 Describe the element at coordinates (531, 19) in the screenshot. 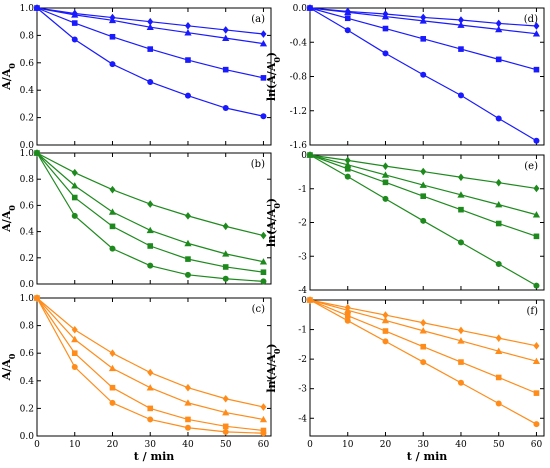

I see `panel-label: (d)` at that location.